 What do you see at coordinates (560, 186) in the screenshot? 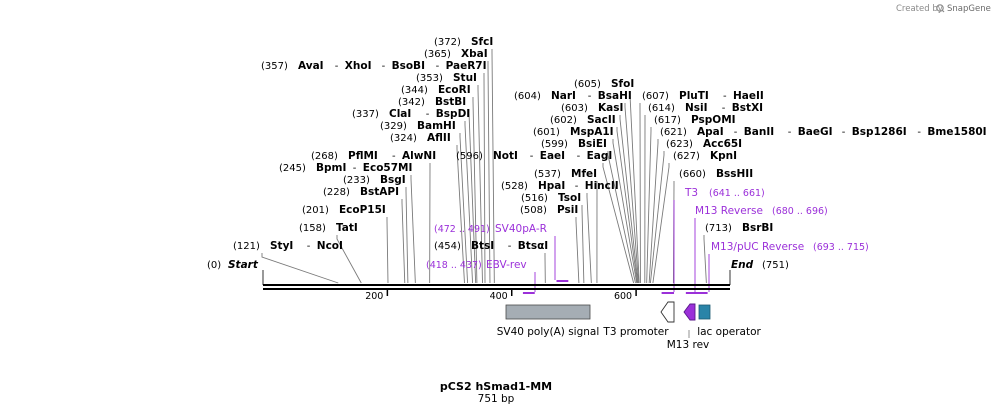
I see `enzyme-label-hpai: (528) HpaI - HincII` at bounding box center [560, 186].